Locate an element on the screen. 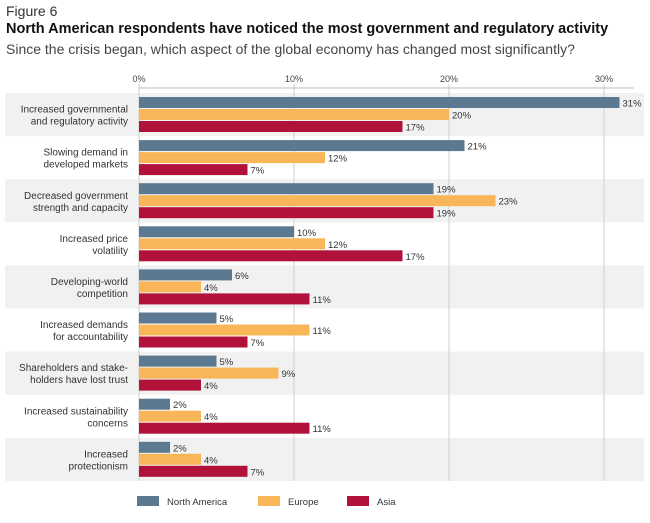  category-label: Increased sustainability concerns is located at coordinates (76, 417).